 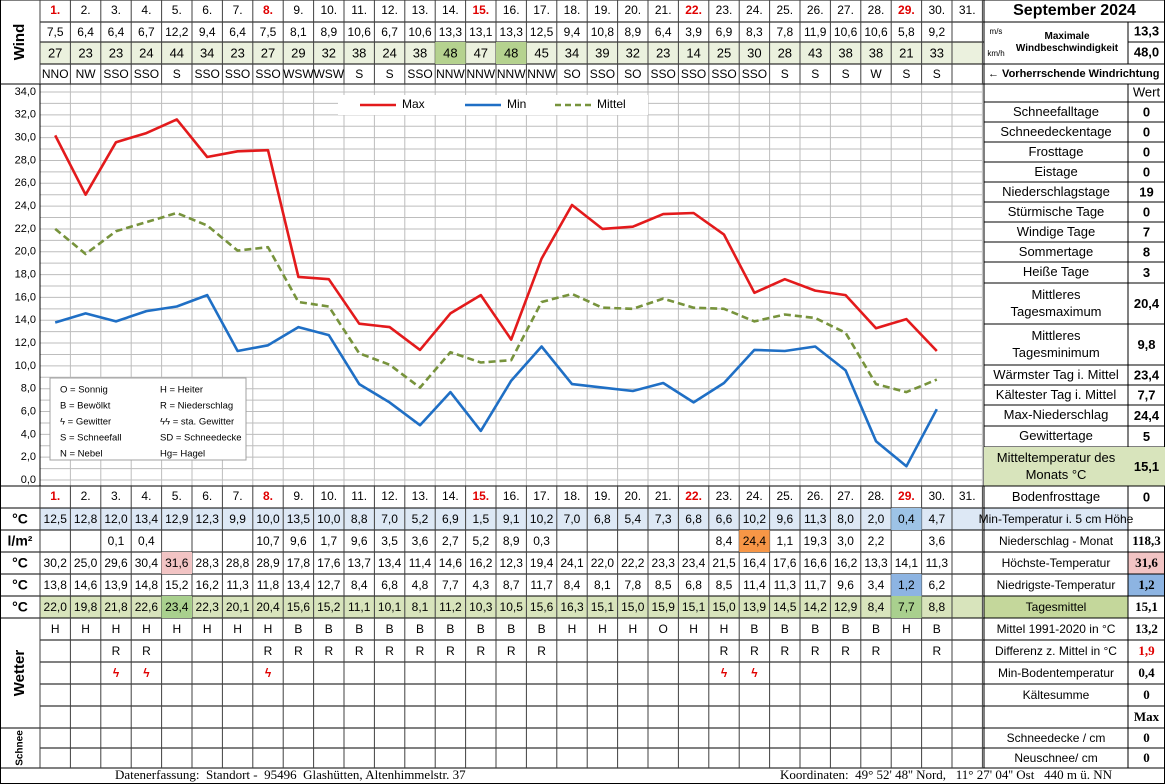 What do you see at coordinates (19, 42) in the screenshot?
I see `wind-label: Wind` at bounding box center [19, 42].